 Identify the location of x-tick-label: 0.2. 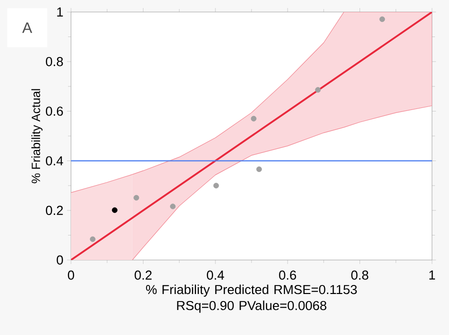
(143, 275).